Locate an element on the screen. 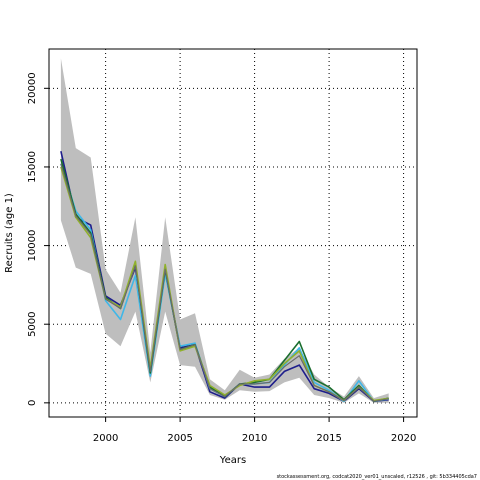 Image resolution: width=480 pixels, height=480 pixels. x-axis: 2000 2005 2010 2015 2020 is located at coordinates (254, 430).